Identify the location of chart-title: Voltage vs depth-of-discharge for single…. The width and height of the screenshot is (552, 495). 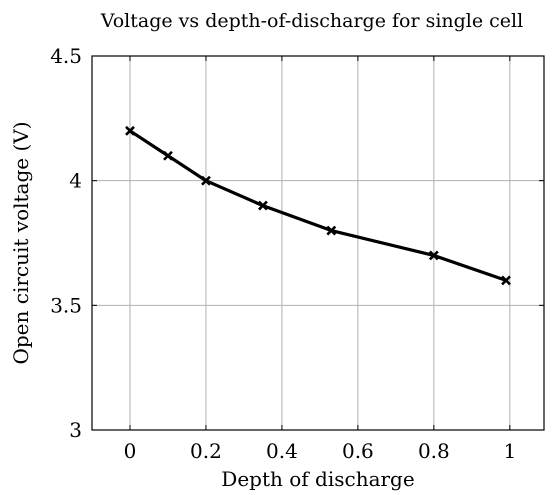
(311, 21).